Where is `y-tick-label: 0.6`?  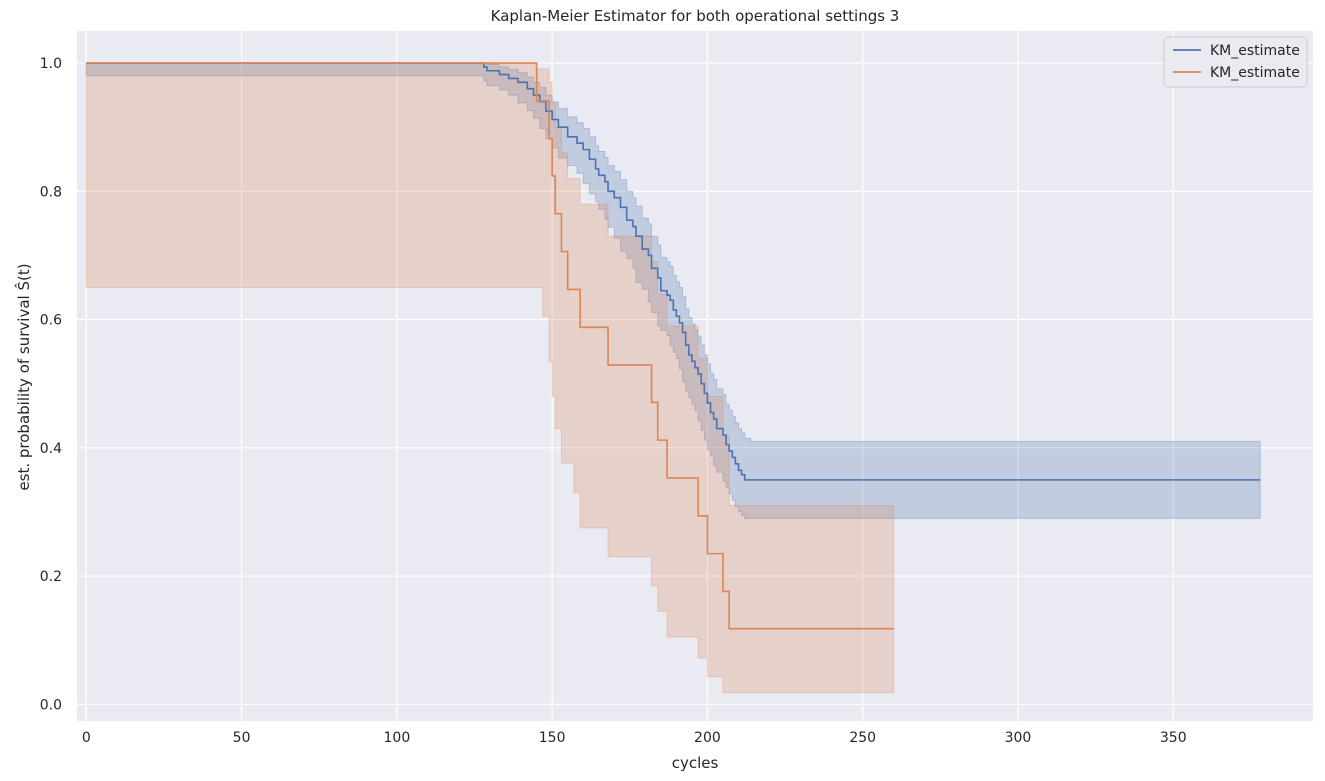
y-tick-label: 0.6 is located at coordinates (51, 321).